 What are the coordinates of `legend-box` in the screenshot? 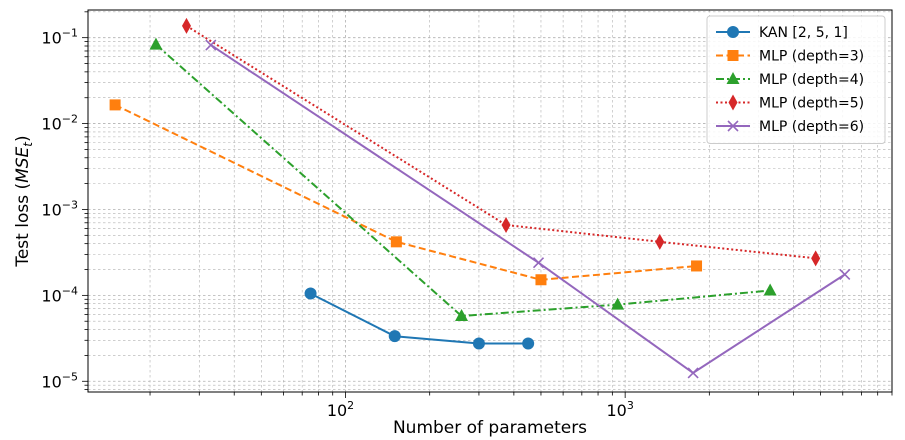 It's located at (796, 79).